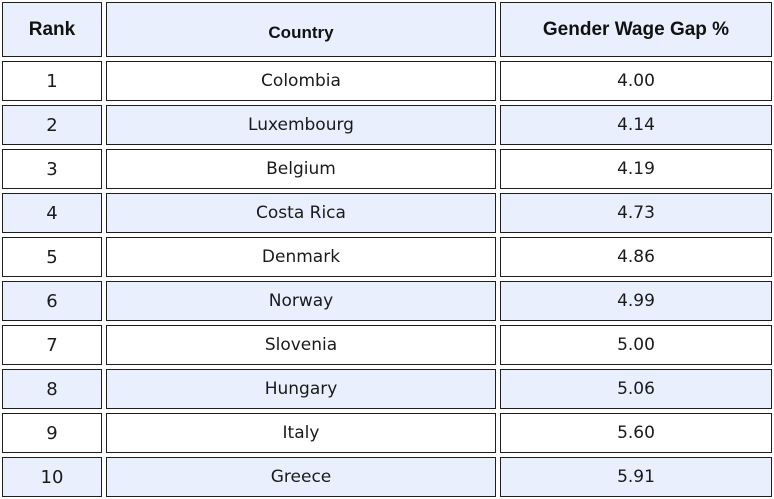 The width and height of the screenshot is (774, 499). What do you see at coordinates (301, 345) in the screenshot?
I see `country-cell: Slovenia` at bounding box center [301, 345].